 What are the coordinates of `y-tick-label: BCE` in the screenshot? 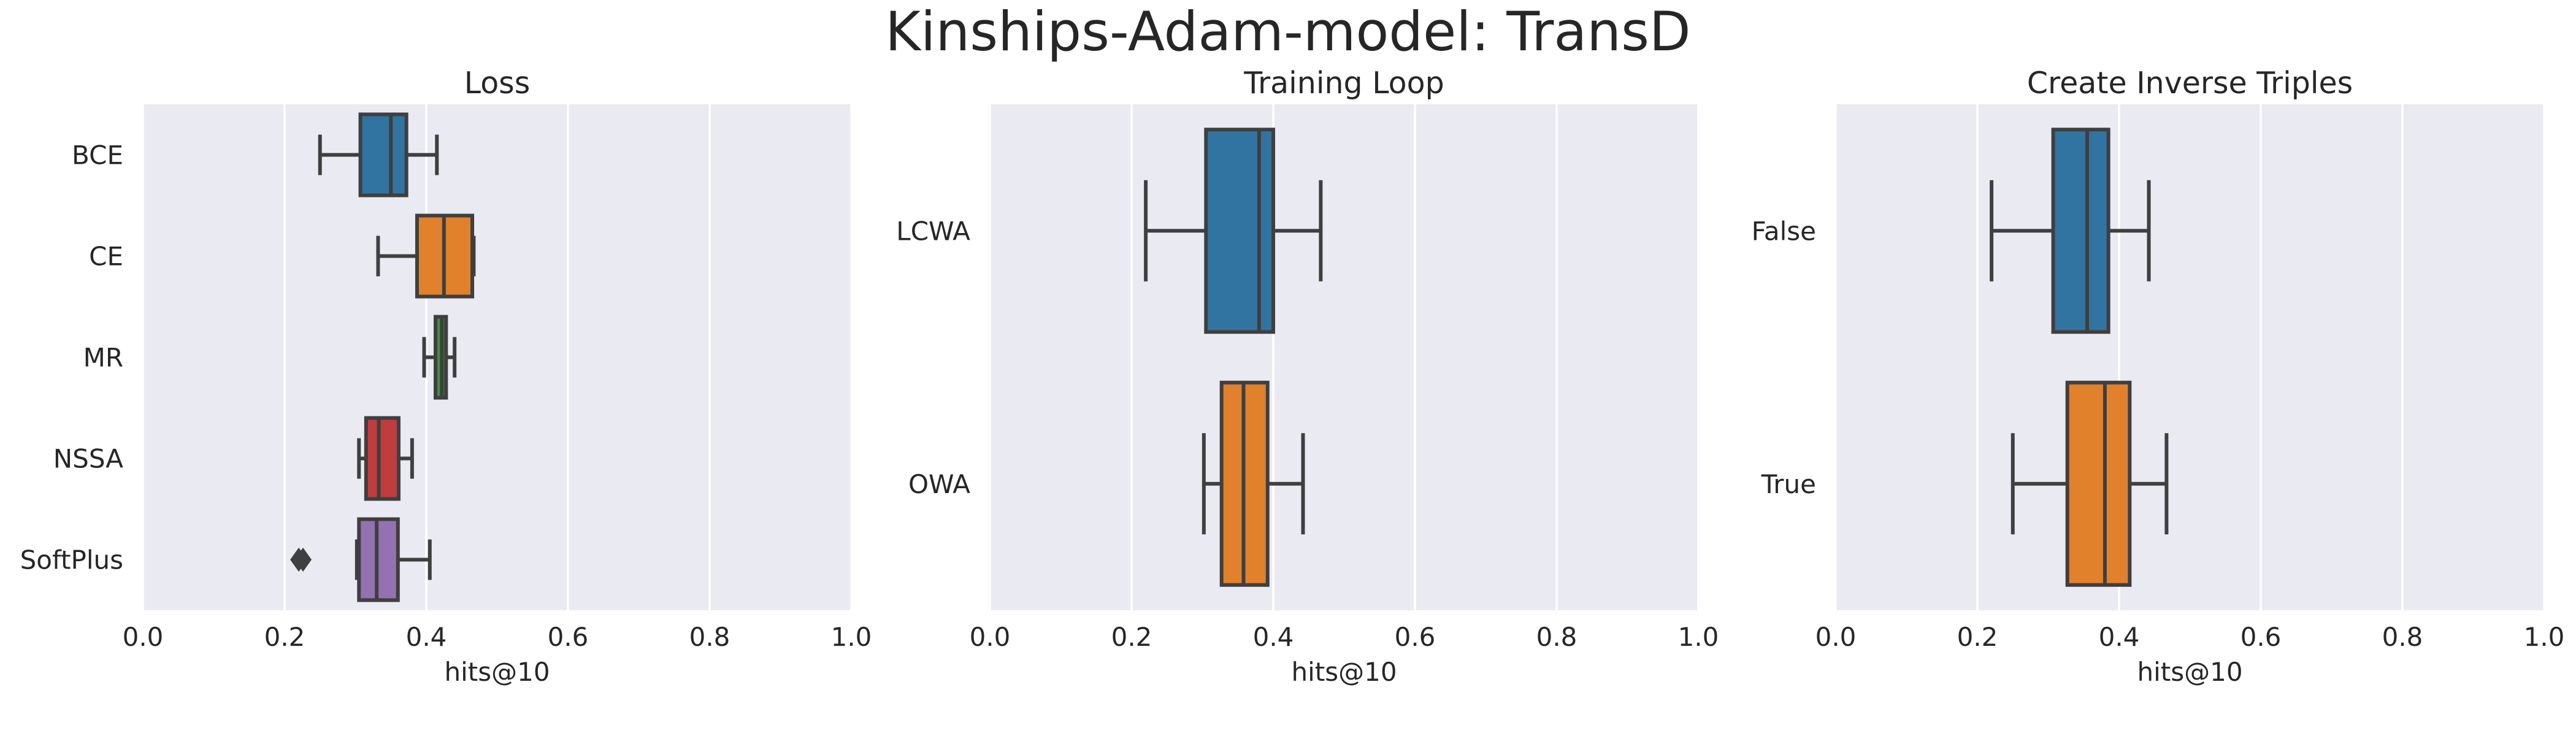 It's located at (97, 155).